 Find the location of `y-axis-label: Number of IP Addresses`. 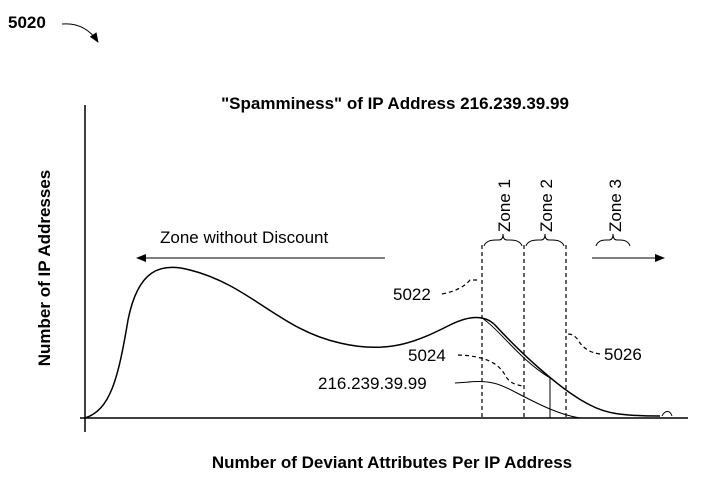

y-axis-label: Number of IP Addresses is located at coordinates (44, 268).